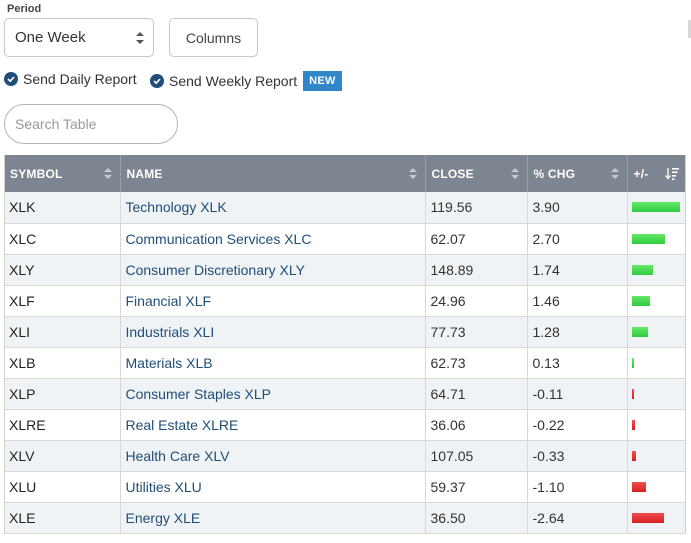 Image resolution: width=691 pixels, height=543 pixels. Describe the element at coordinates (641, 173) in the screenshot. I see `header-plus-minus-label: +/-` at that location.